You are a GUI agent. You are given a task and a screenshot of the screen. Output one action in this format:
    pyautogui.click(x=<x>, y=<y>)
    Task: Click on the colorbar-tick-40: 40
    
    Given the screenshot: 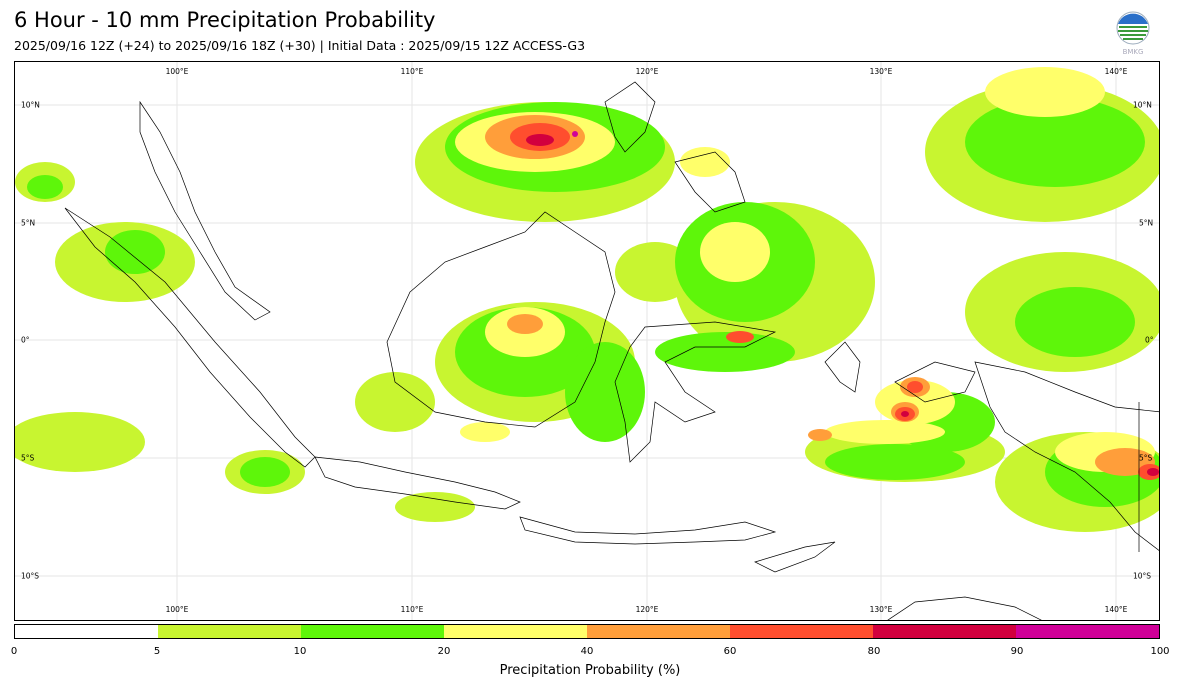 What is the action you would take?
    pyautogui.click(x=587, y=651)
    